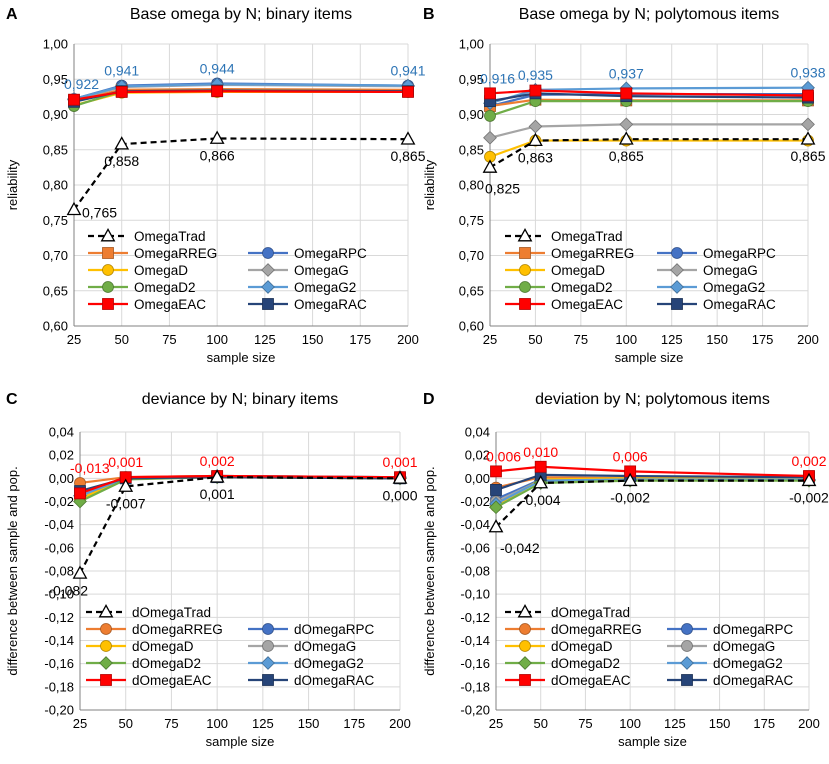 This screenshot has width=829, height=764. I want to click on y-tick-label: 0,65, so click(55, 290).